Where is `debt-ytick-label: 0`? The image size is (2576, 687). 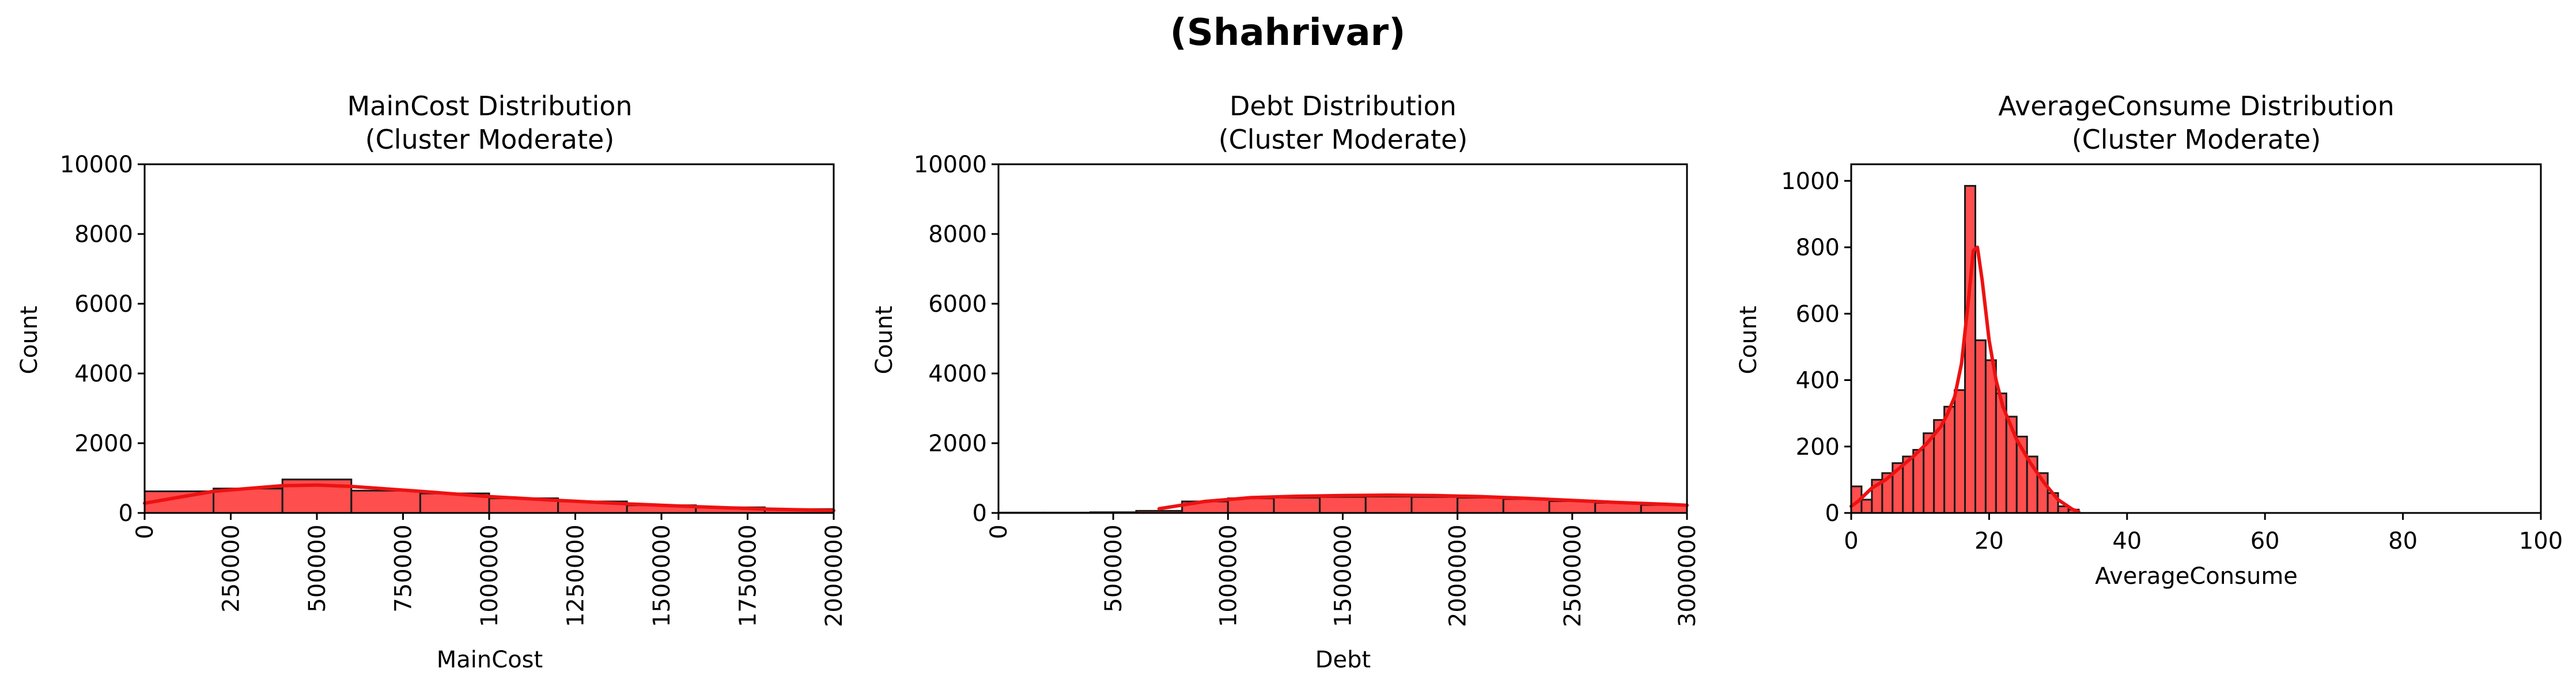
debt-ytick-label: 0 is located at coordinates (980, 513).